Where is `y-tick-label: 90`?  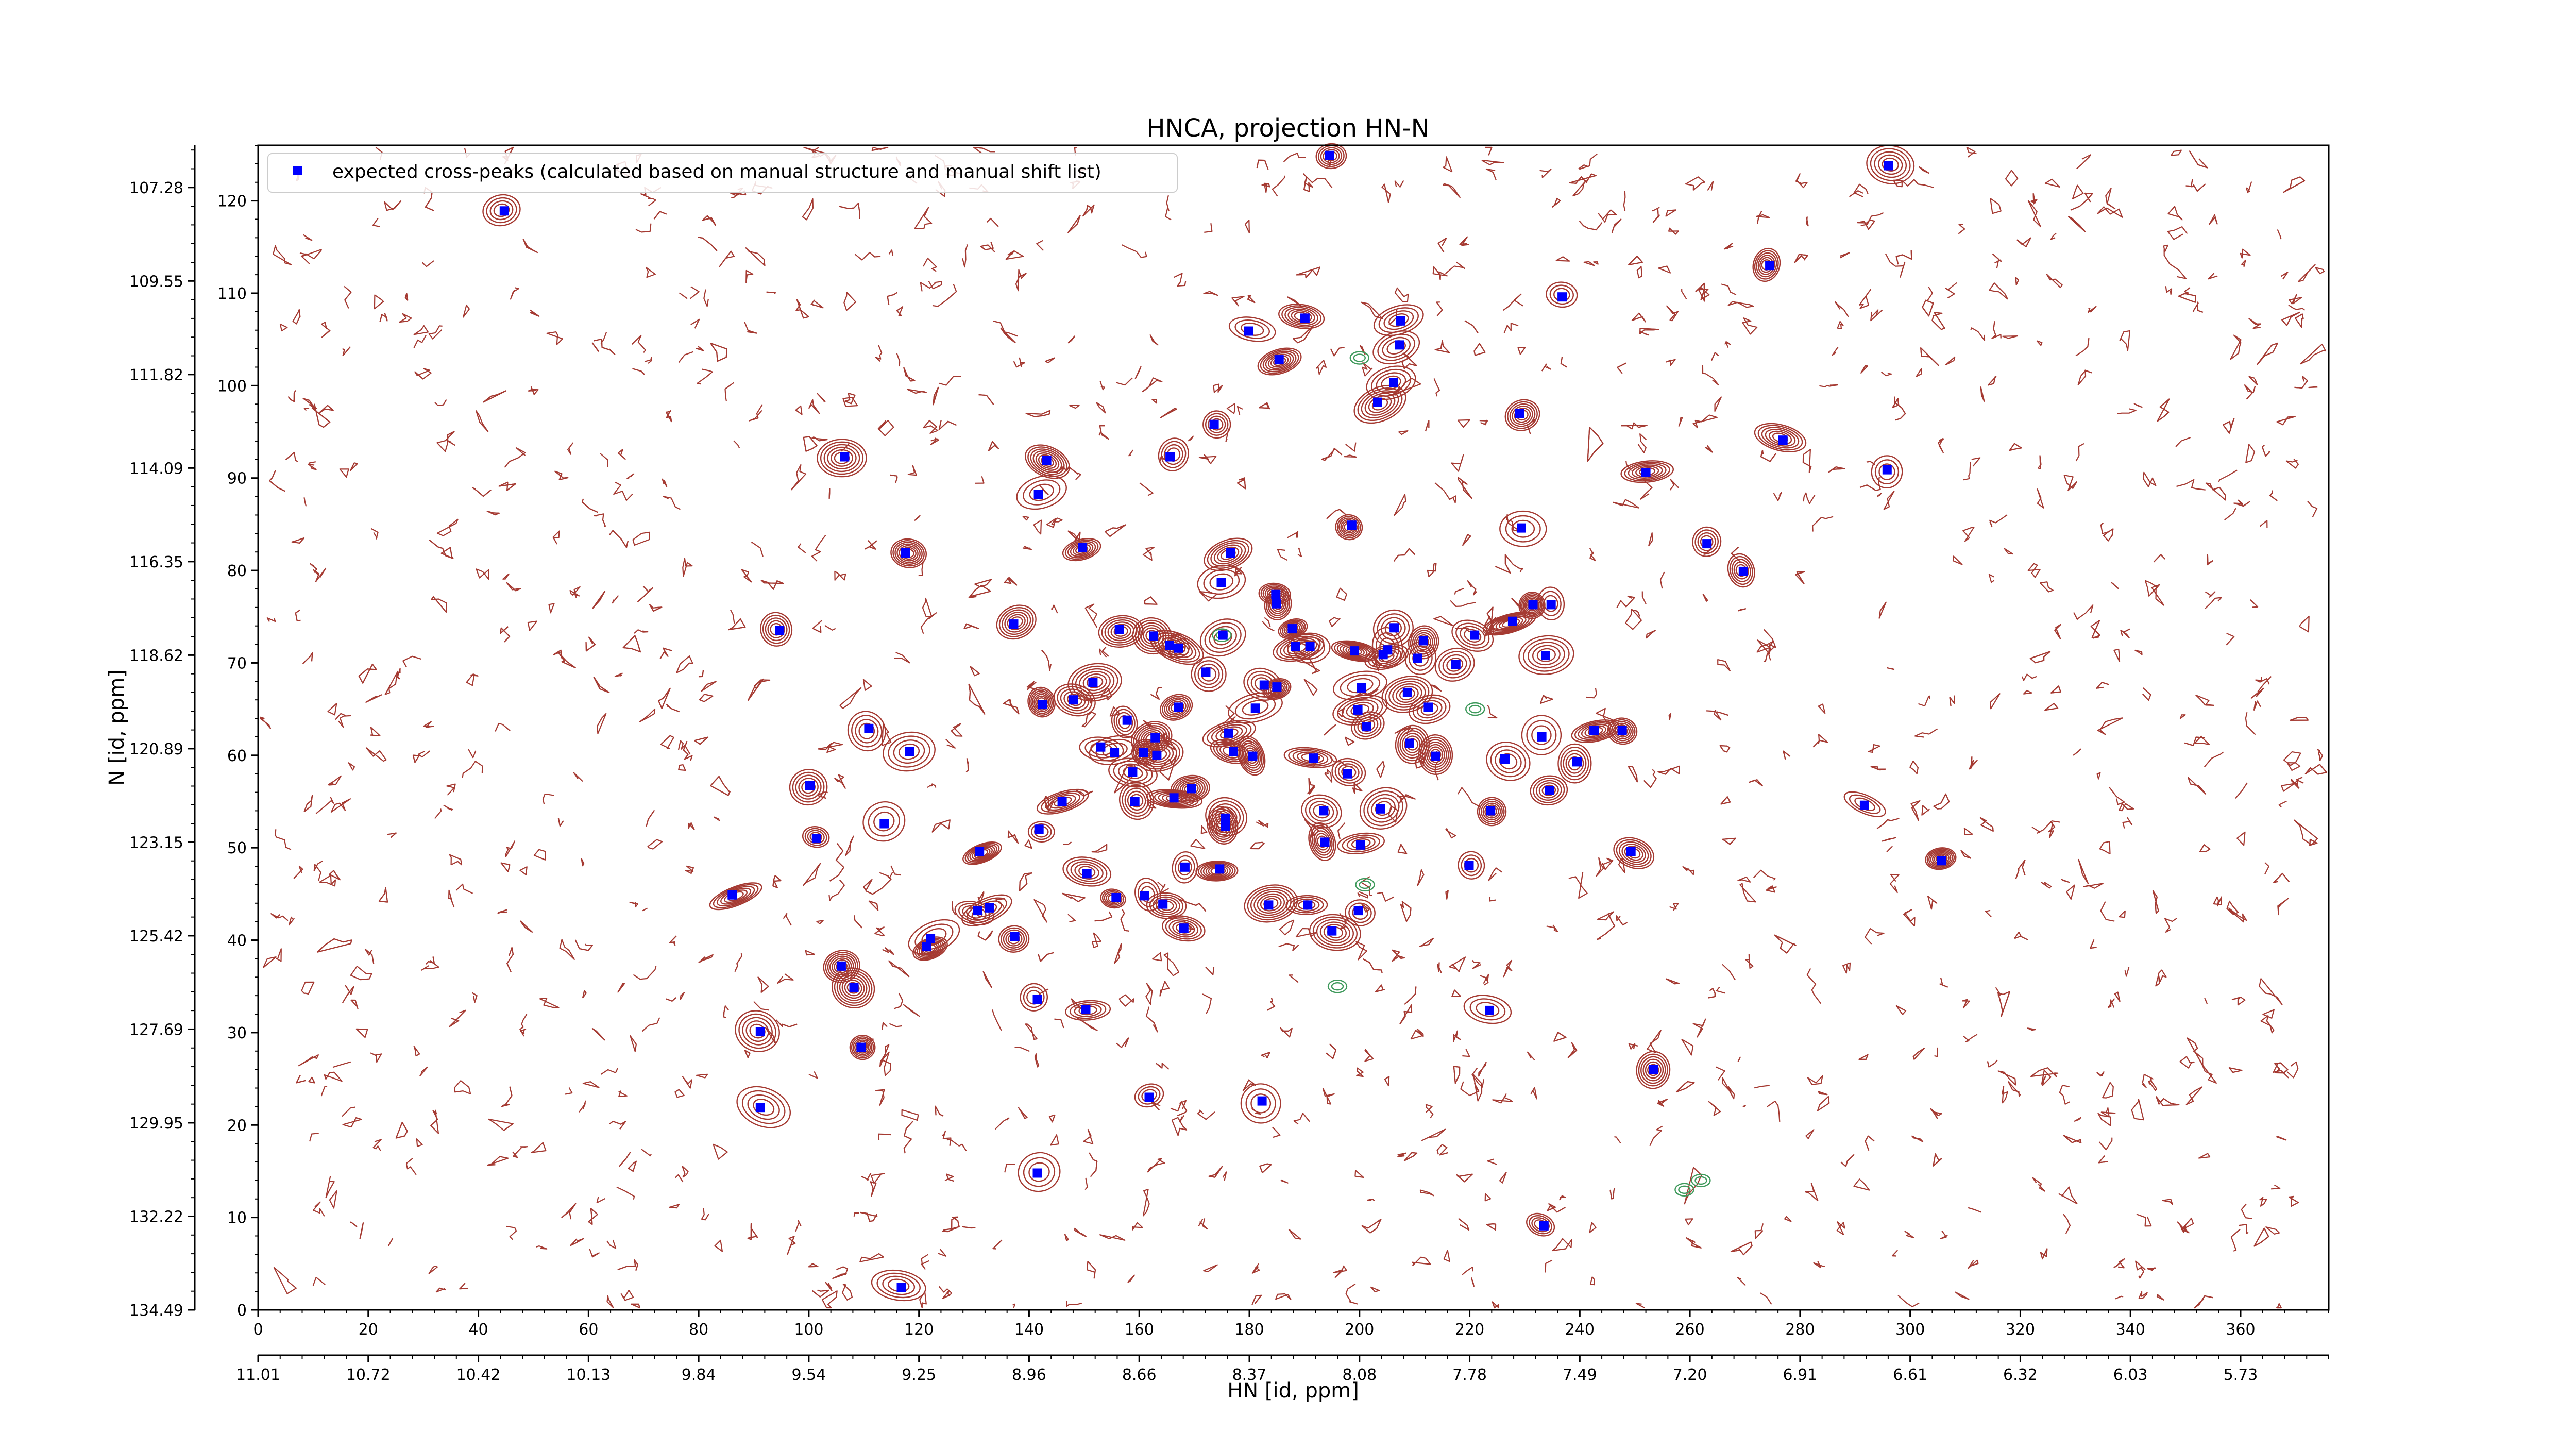 y-tick-label: 90 is located at coordinates (237, 479).